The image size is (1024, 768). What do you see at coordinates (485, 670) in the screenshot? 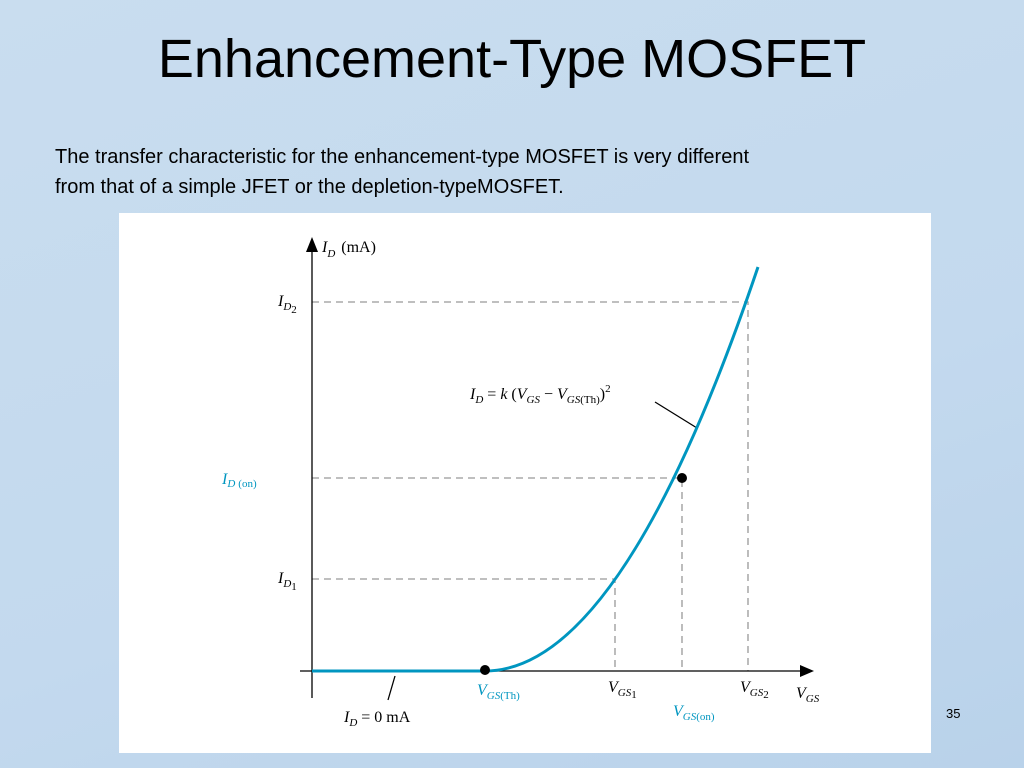
I see `threshold-point` at bounding box center [485, 670].